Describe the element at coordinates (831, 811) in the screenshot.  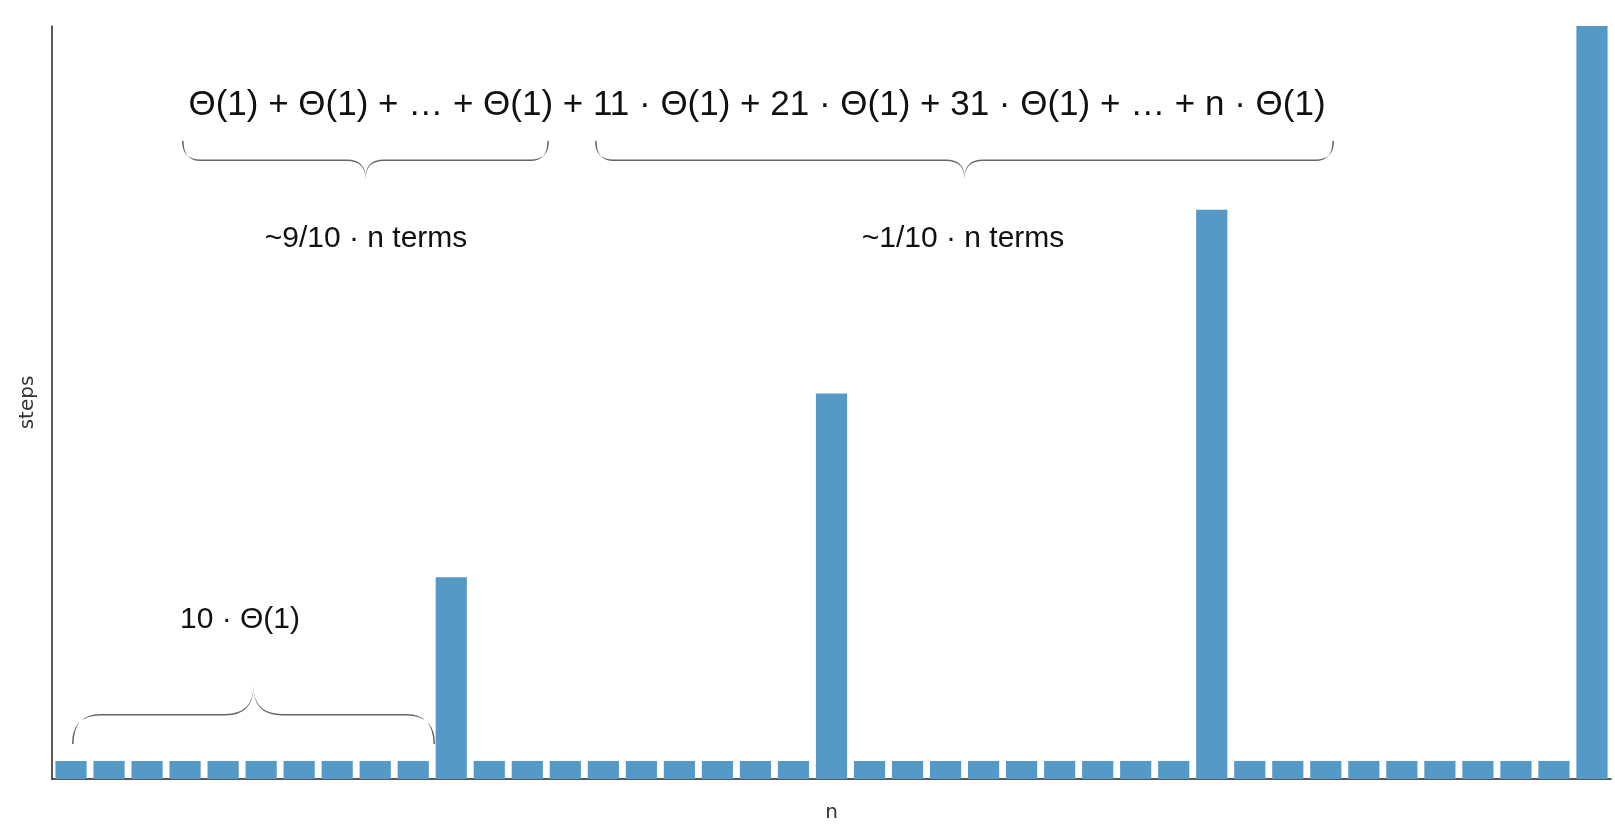
I see `x-axis-title: n` at that location.